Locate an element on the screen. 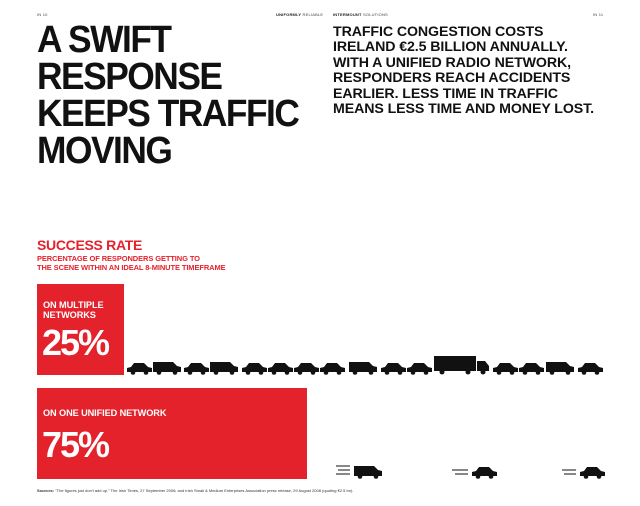 The height and width of the screenshot is (506, 640). moving-traffic is located at coordinates (470, 472).